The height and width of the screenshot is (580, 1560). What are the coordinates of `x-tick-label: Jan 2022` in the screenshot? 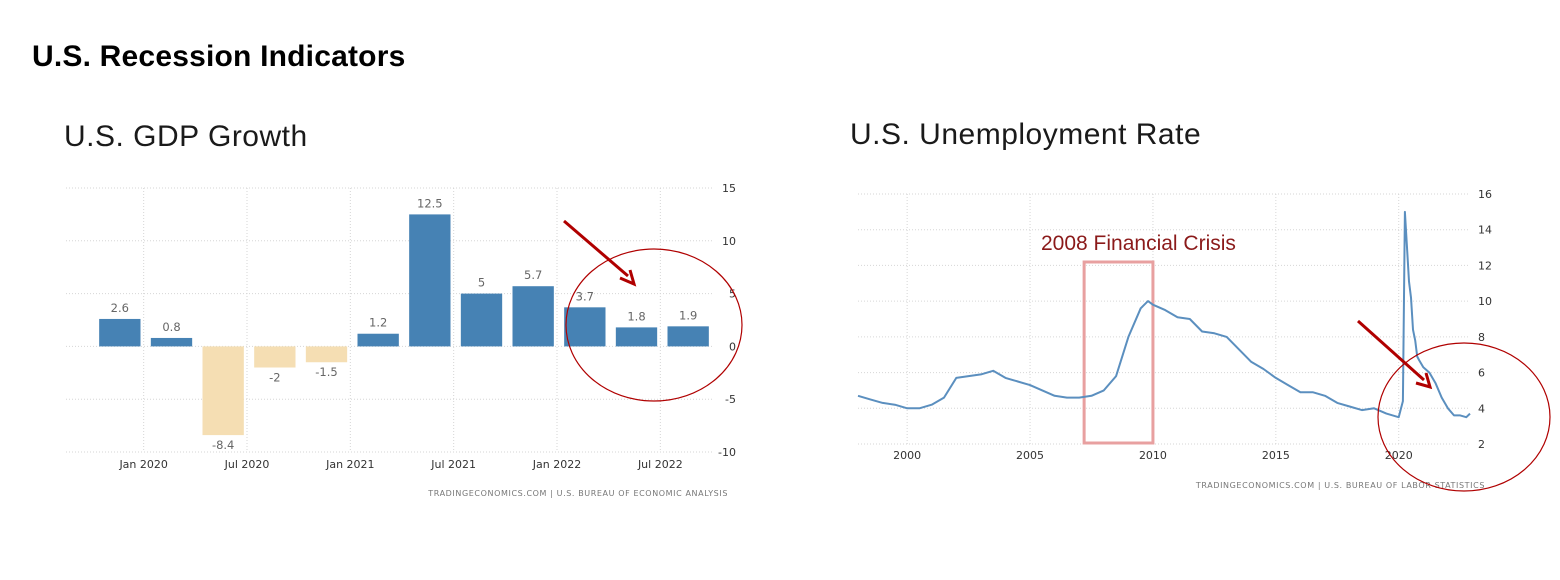 It's located at (556, 464).